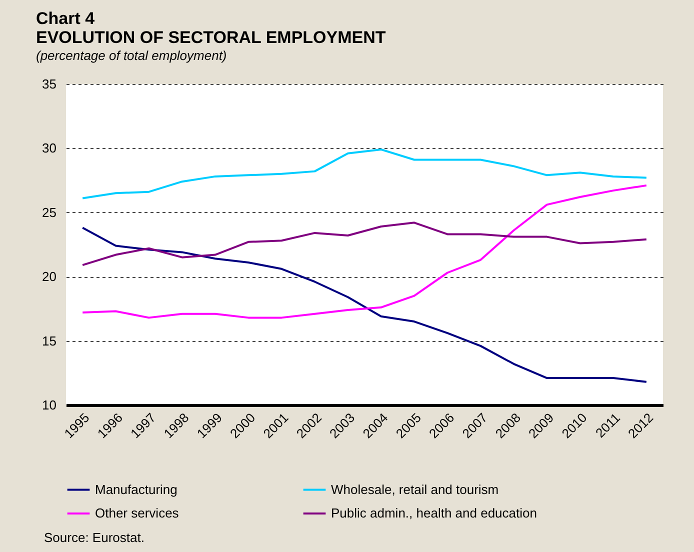 The width and height of the screenshot is (694, 552). I want to click on y-tick-label: 30, so click(49, 148).